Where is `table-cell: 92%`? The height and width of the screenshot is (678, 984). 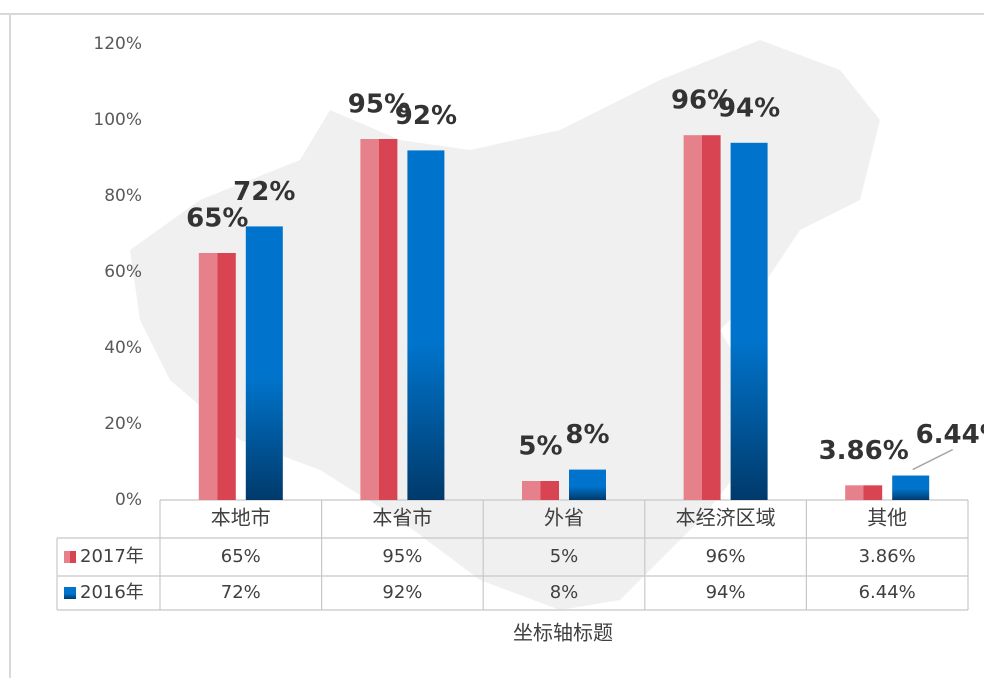 table-cell: 92% is located at coordinates (402, 592).